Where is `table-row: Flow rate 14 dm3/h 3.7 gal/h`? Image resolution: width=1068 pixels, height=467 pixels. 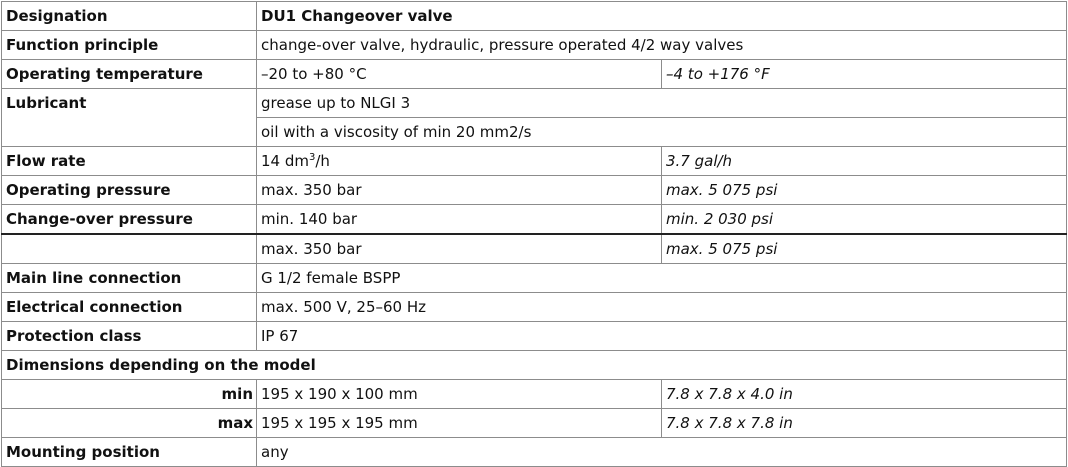
table-row: Flow rate 14 dm3/h 3.7 gal/h is located at coordinates (534, 161).